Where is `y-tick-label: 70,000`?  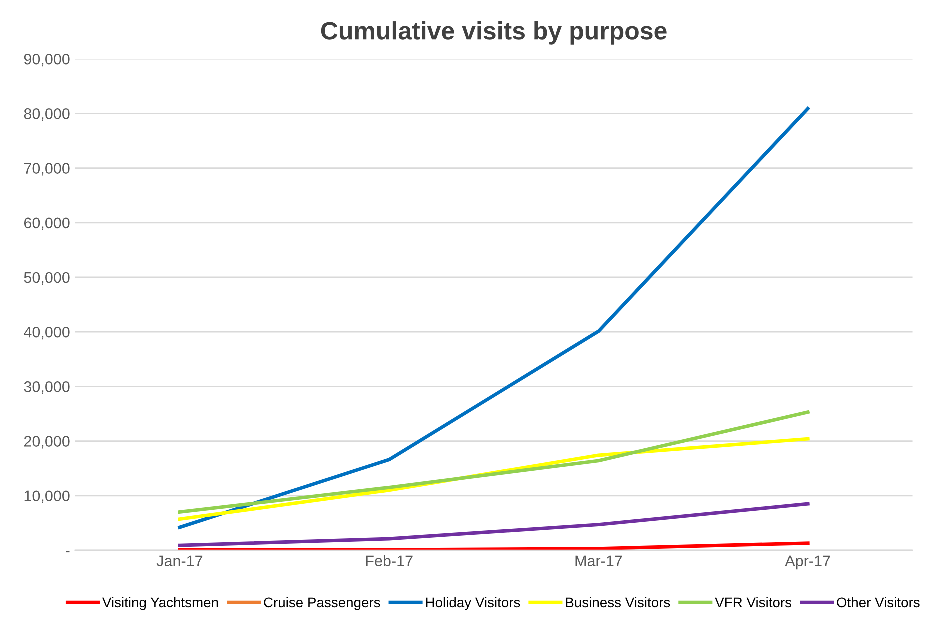
y-tick-label: 70,000 is located at coordinates (47, 169).